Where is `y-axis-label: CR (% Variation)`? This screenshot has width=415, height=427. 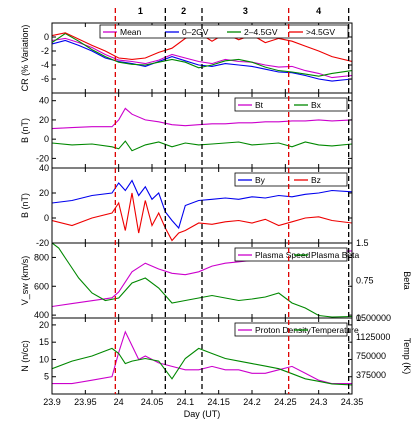
y-axis-label: CR (% Variation) is located at coordinates (25, 58).